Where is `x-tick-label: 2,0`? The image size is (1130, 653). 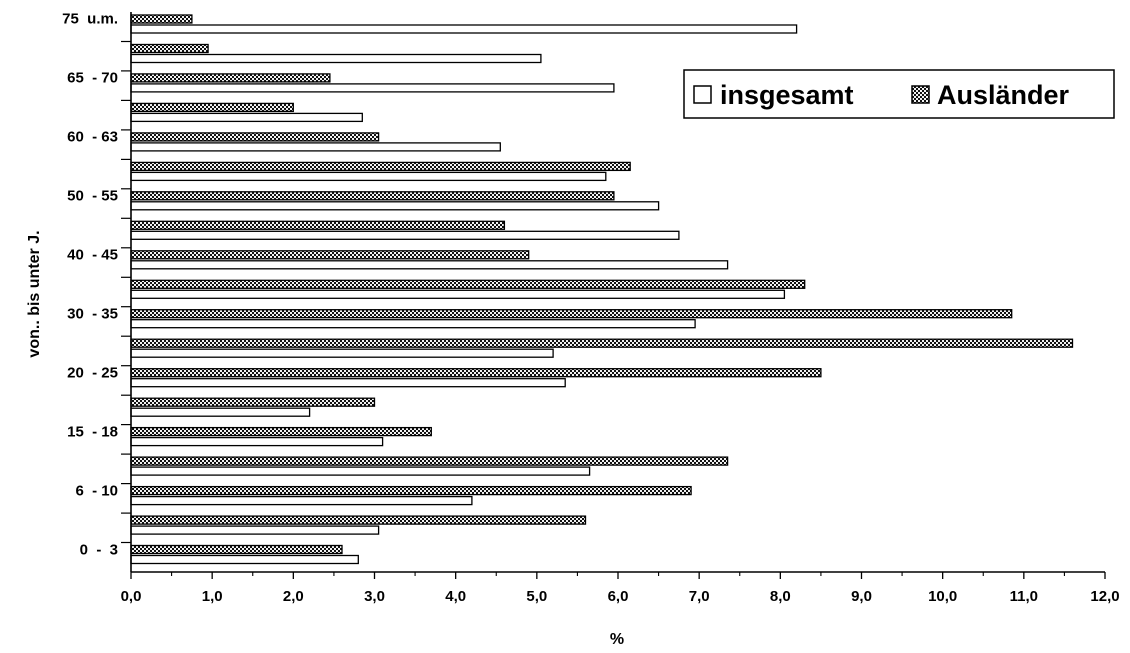 x-tick-label: 2,0 is located at coordinates (293, 596).